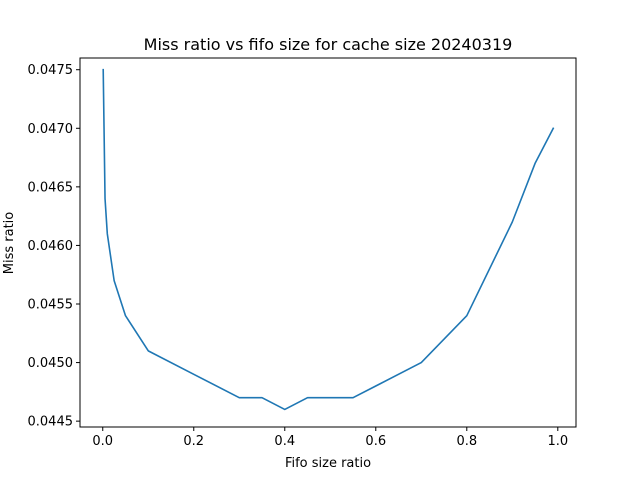 This screenshot has height=480, width=640. Describe the element at coordinates (51, 70) in the screenshot. I see `y-tick-label: 0.0475` at that location.